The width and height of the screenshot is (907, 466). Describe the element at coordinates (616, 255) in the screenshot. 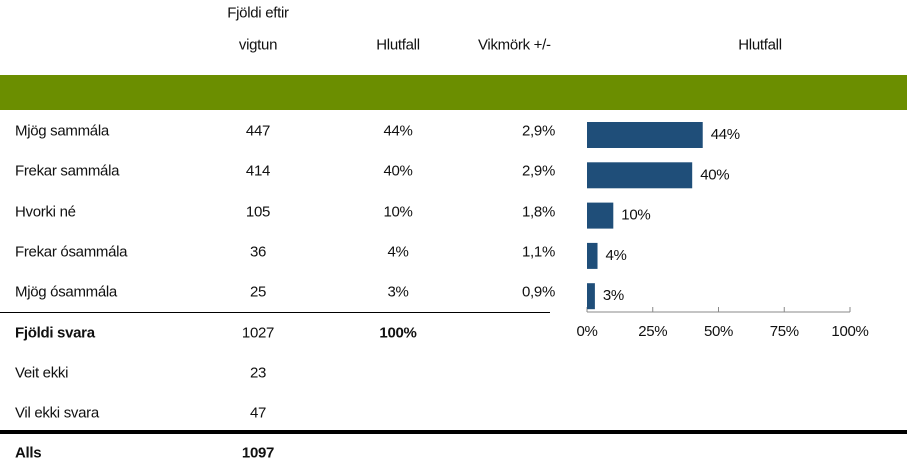

I see `value-label: 4%` at that location.